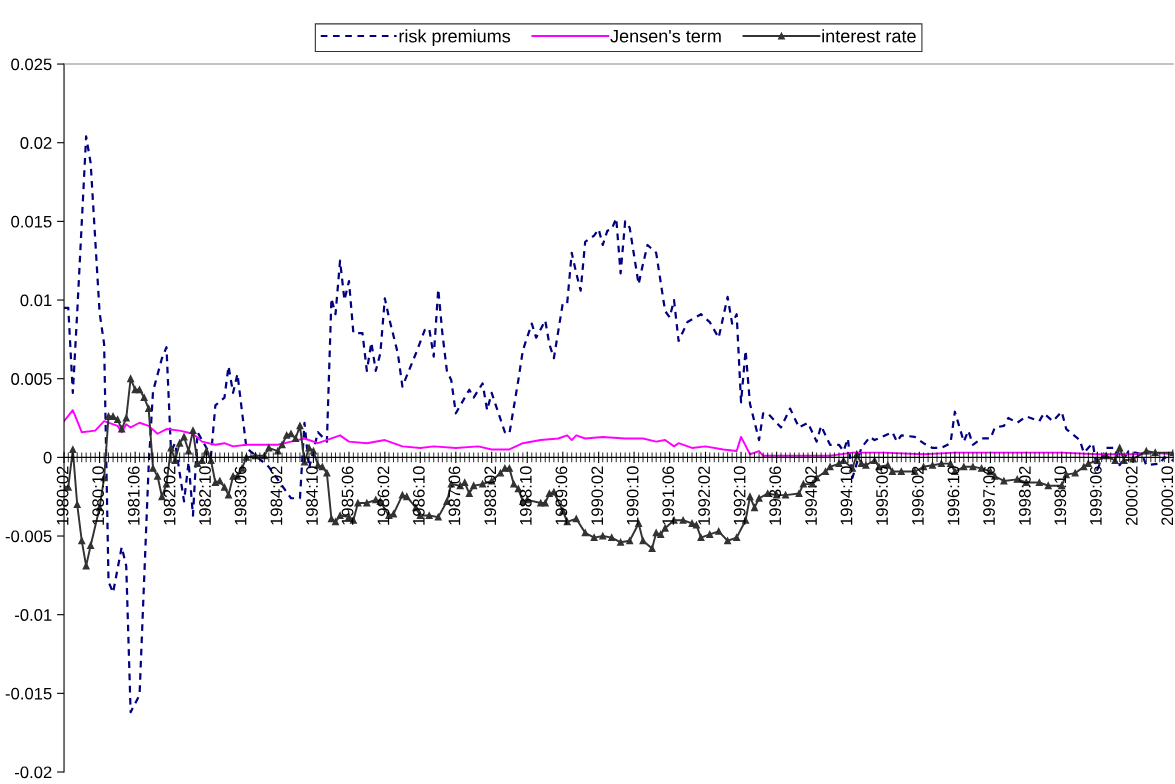  I want to click on y-tick-label: 0.025, so click(31, 64).